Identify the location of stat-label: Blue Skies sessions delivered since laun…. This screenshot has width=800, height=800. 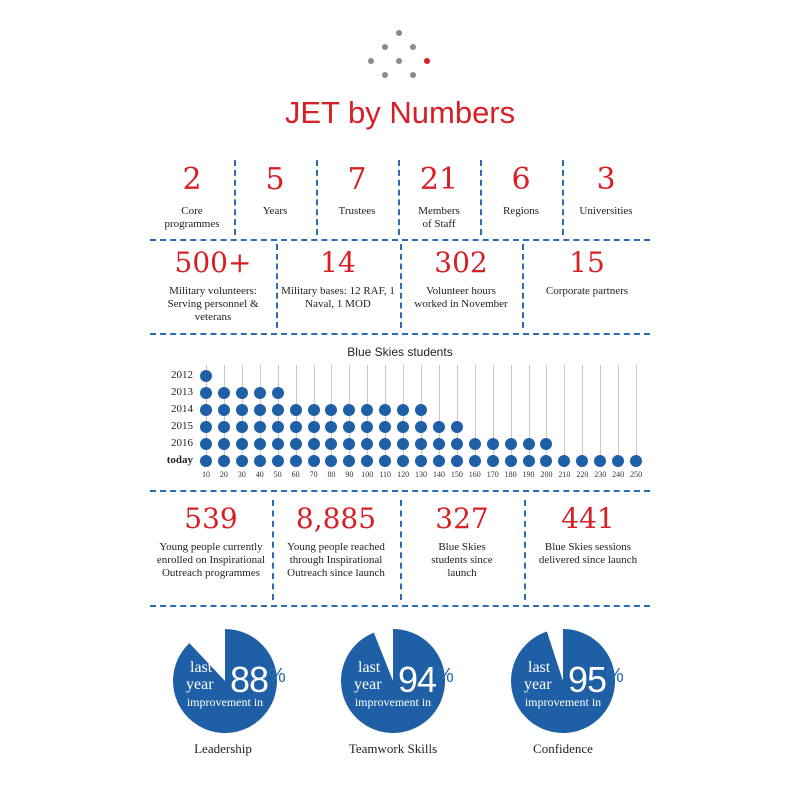
(588, 553).